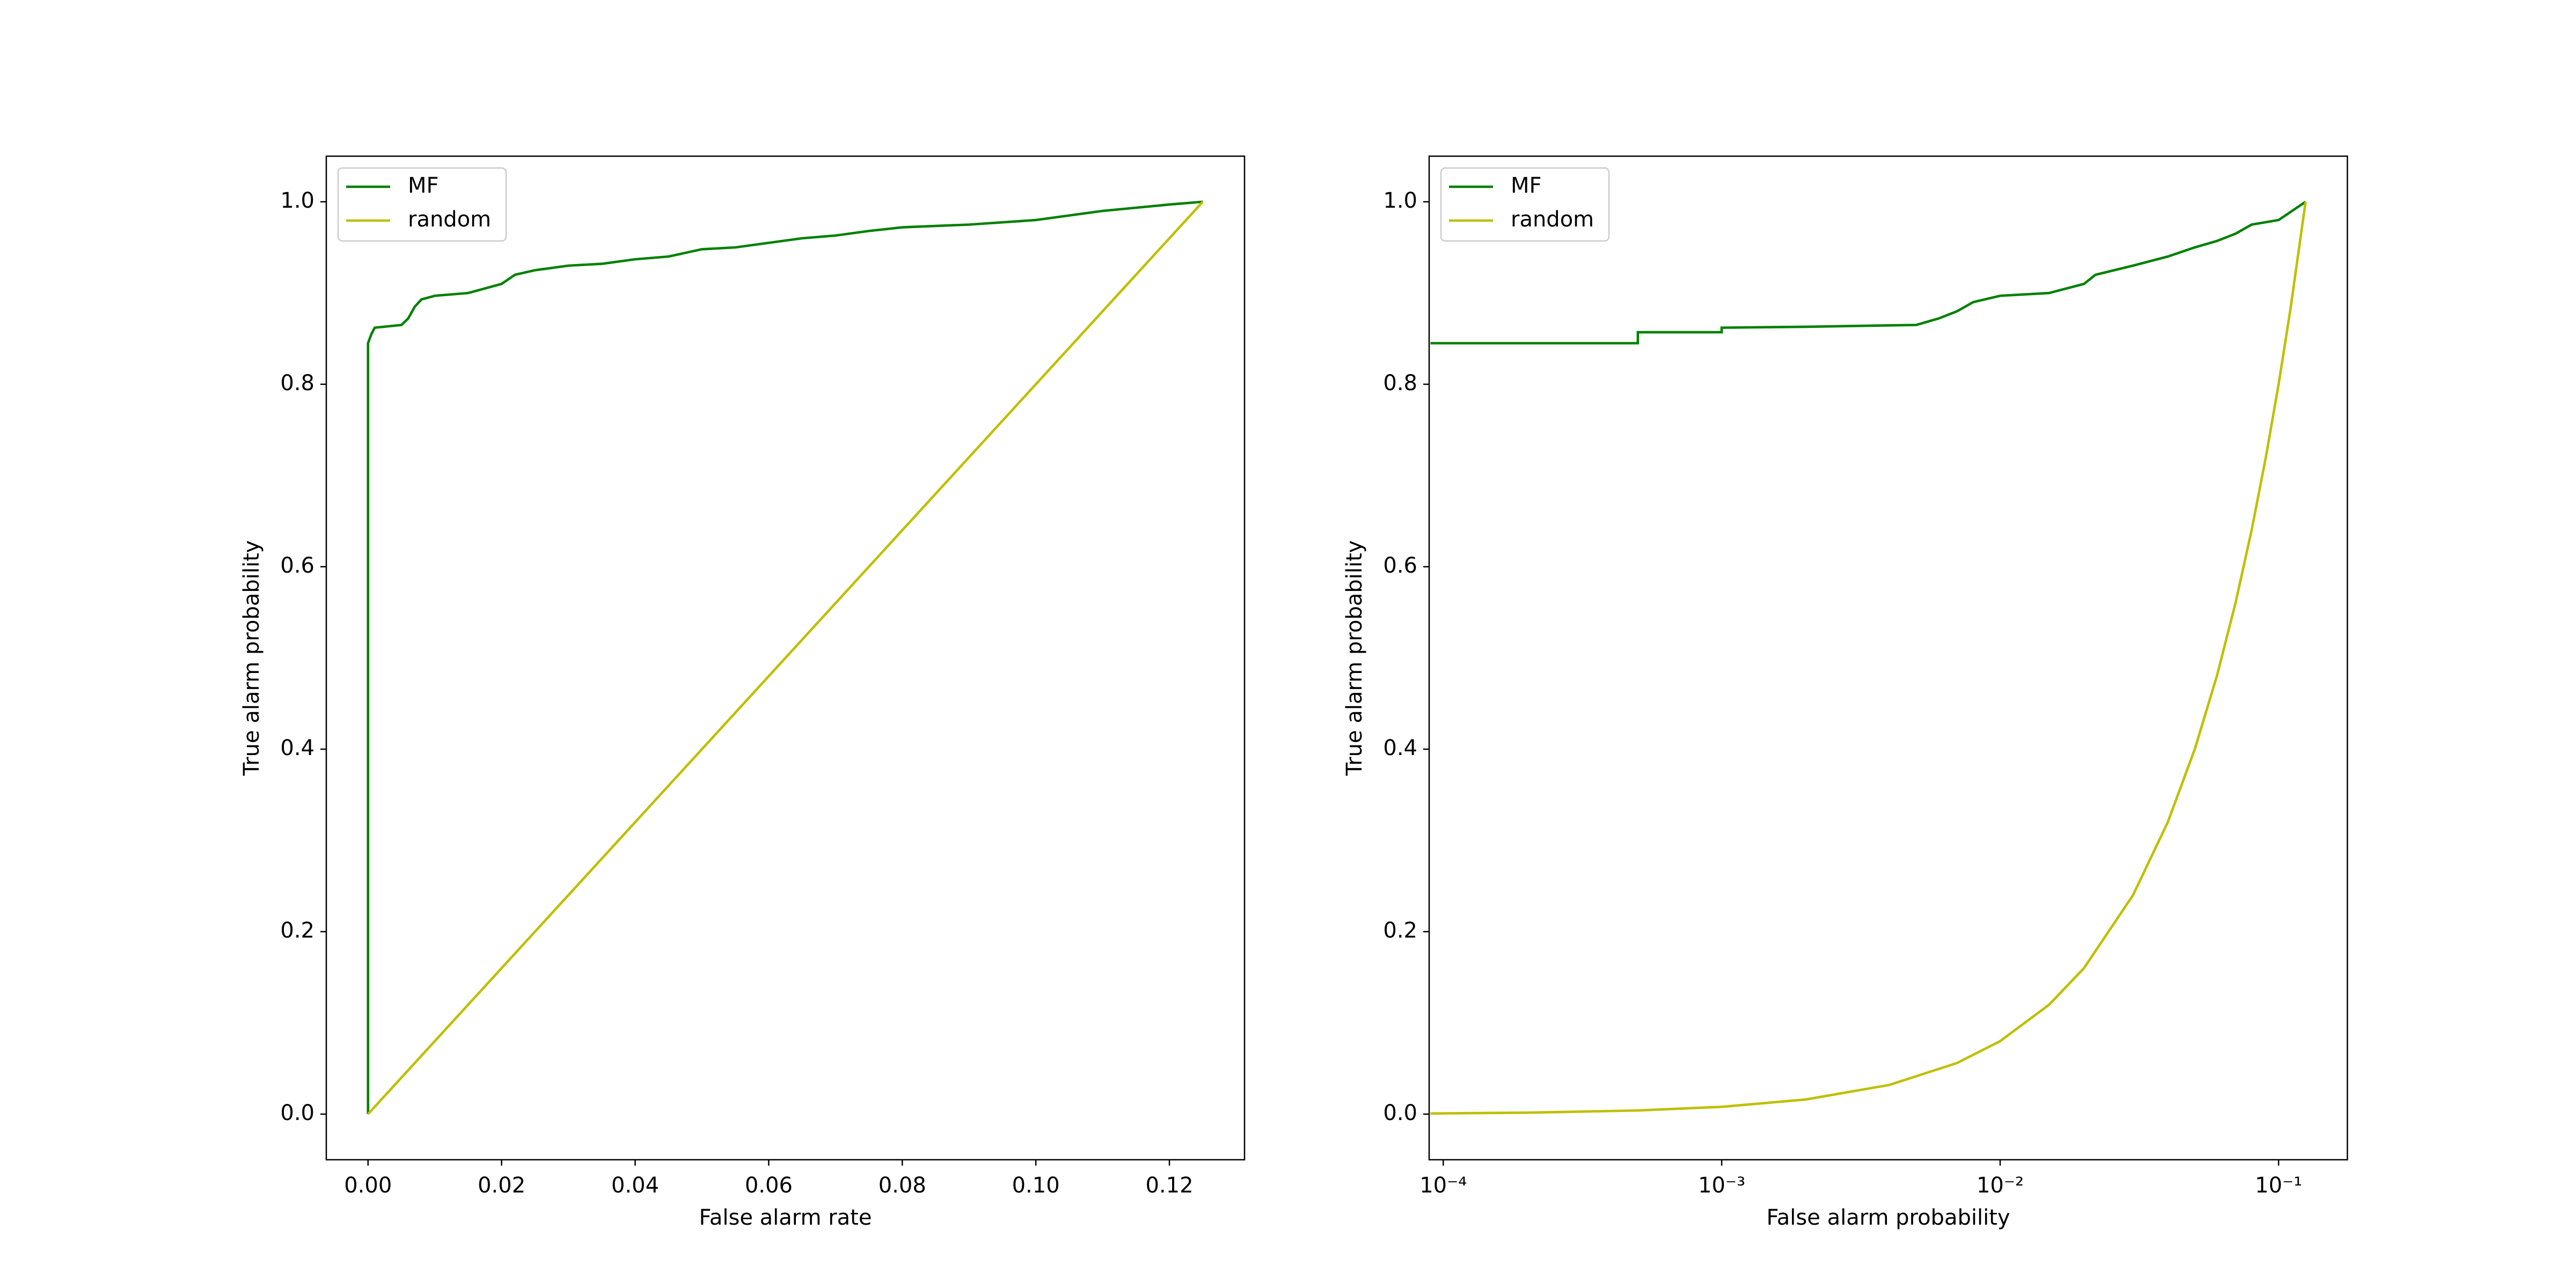  I want to click on x-axis-label: False alarm rate, so click(785, 1217).